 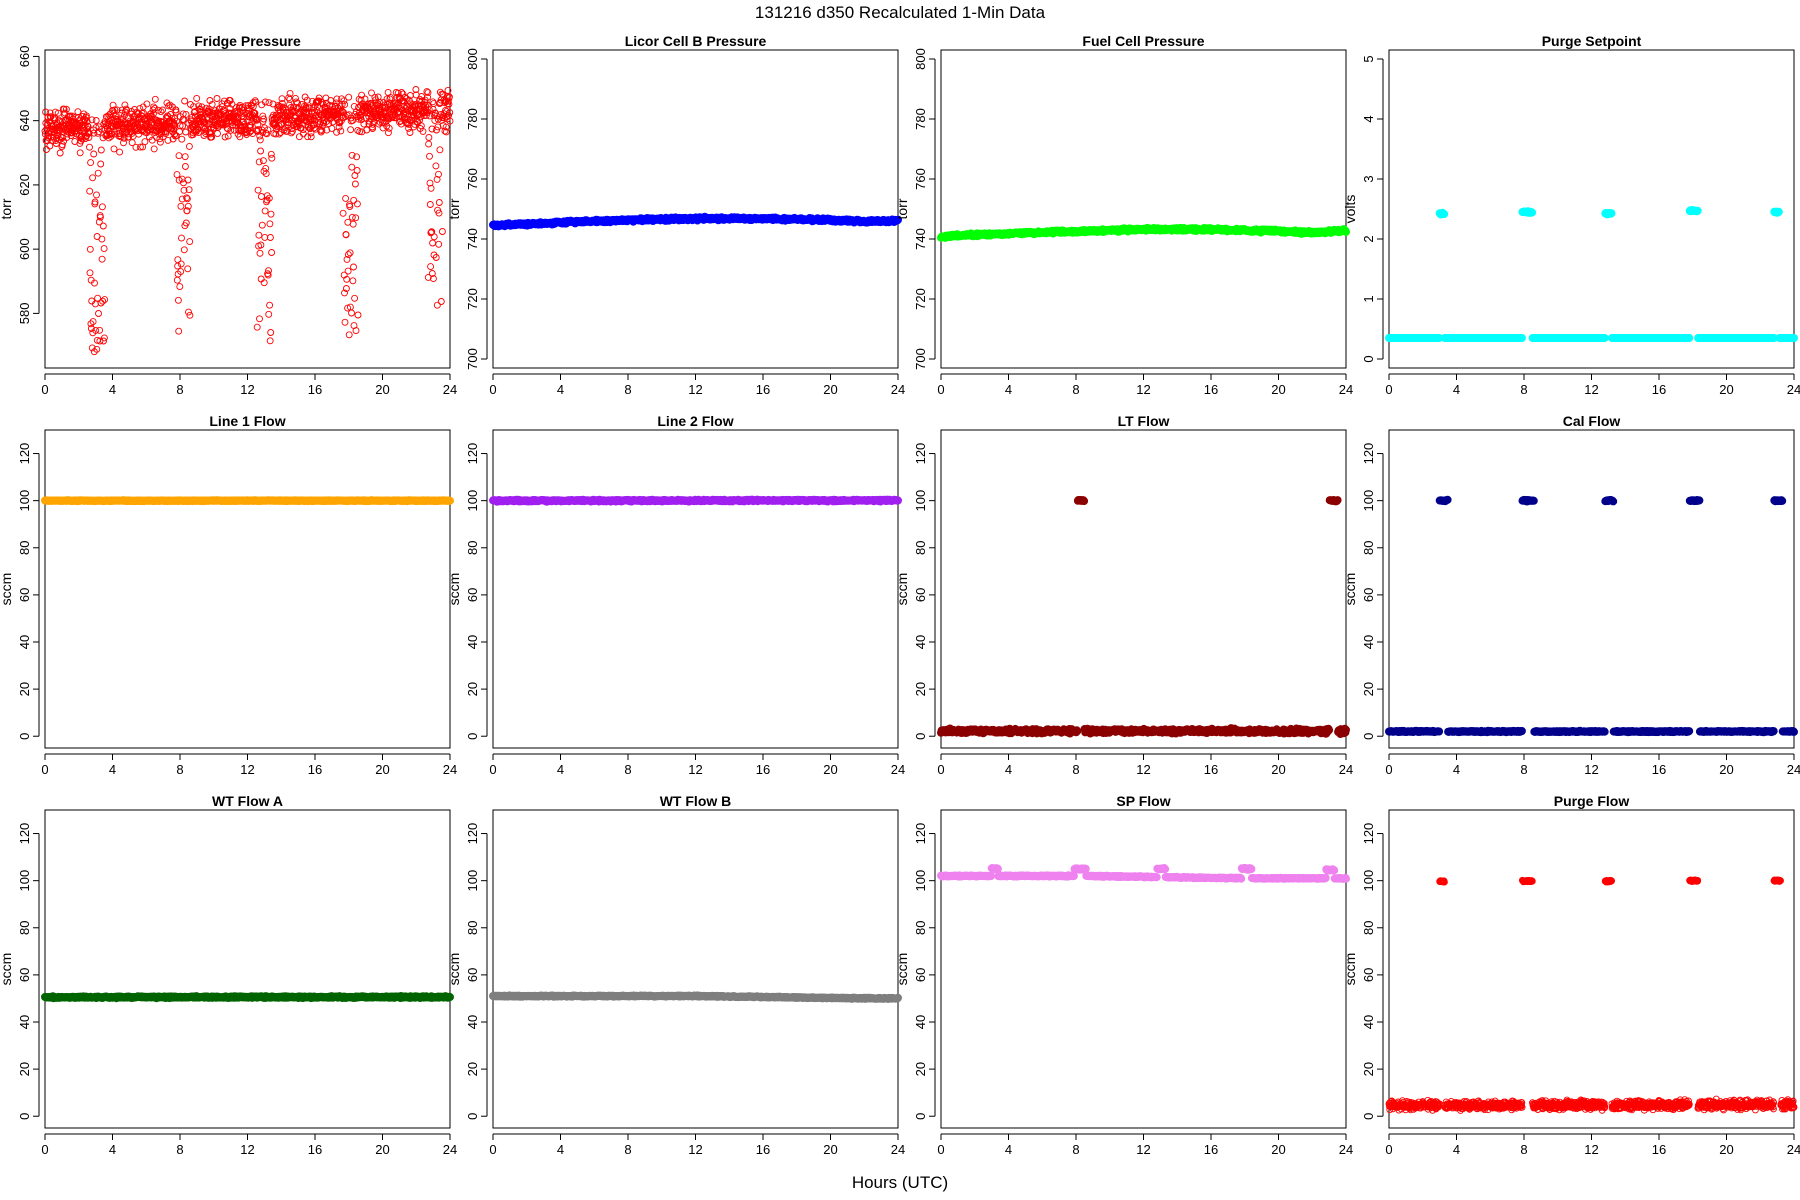 What do you see at coordinates (179, 389) in the screenshot?
I see `x-tick-label: 8` at bounding box center [179, 389].